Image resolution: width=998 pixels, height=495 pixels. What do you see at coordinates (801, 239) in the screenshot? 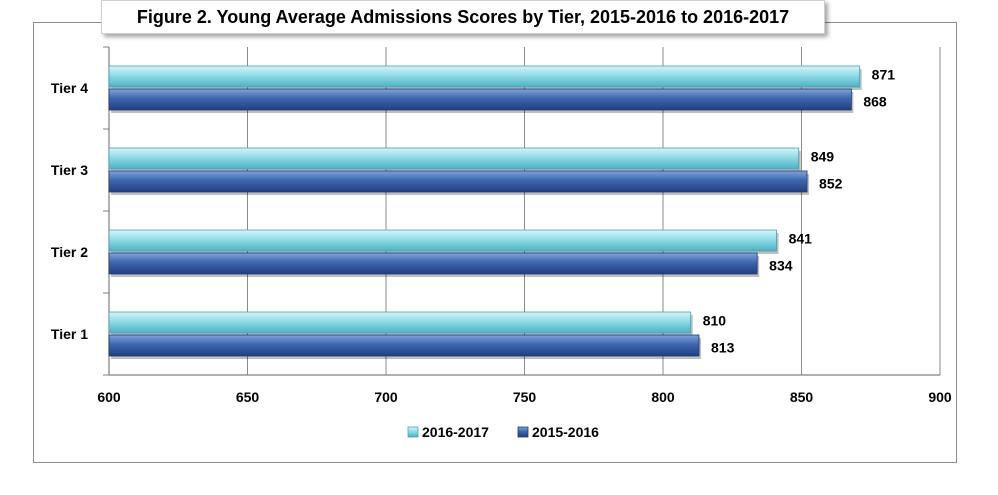
I see `data-label: 841` at bounding box center [801, 239].